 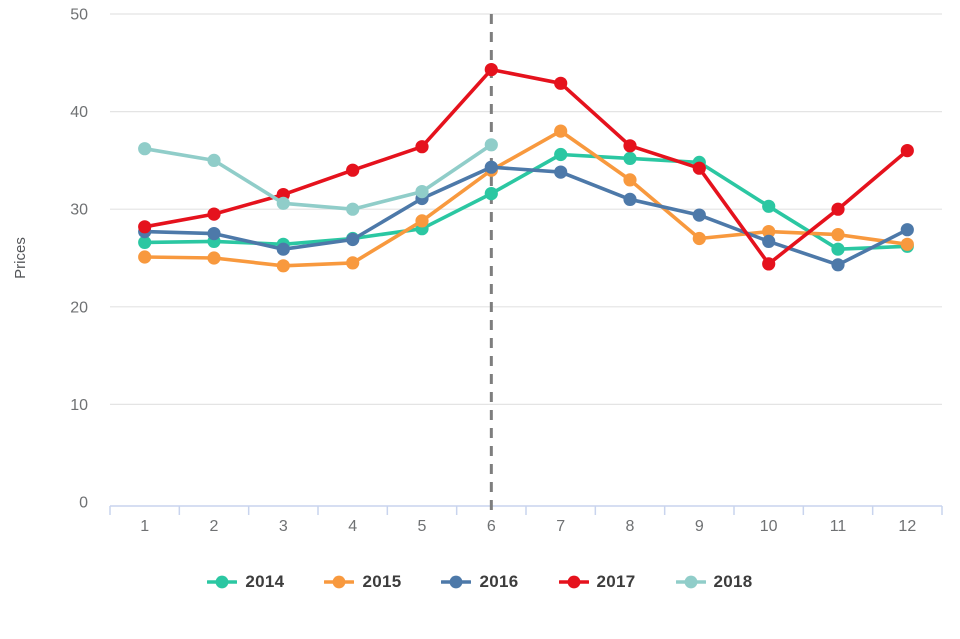 What do you see at coordinates (79, 112) in the screenshot?
I see `y-tick-label-40: 40` at bounding box center [79, 112].